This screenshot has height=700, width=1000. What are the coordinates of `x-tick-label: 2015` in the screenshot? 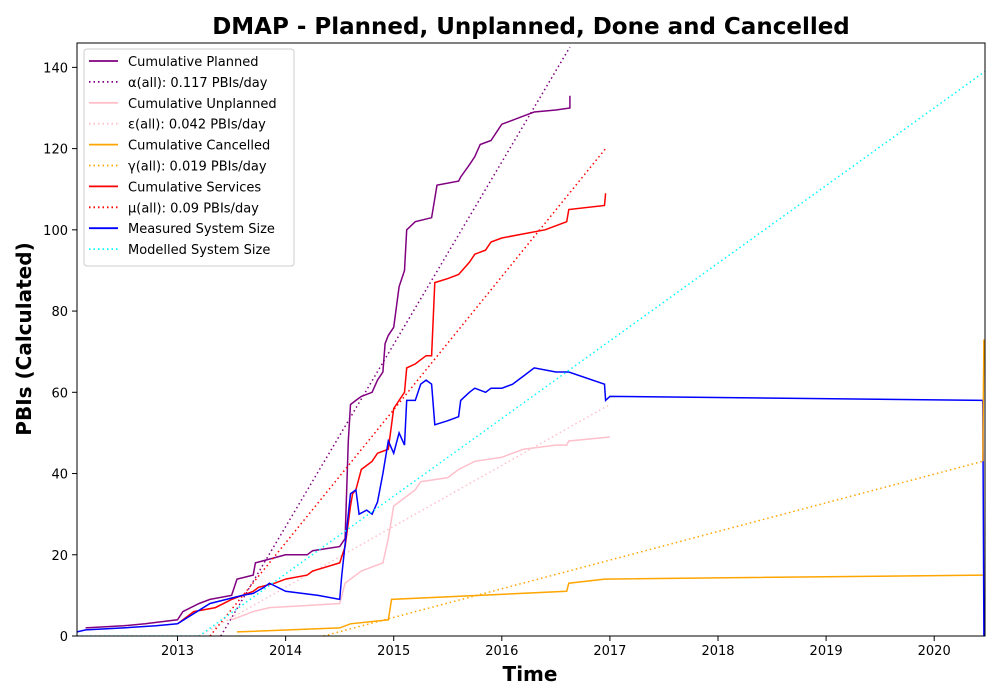 It's located at (393, 651).